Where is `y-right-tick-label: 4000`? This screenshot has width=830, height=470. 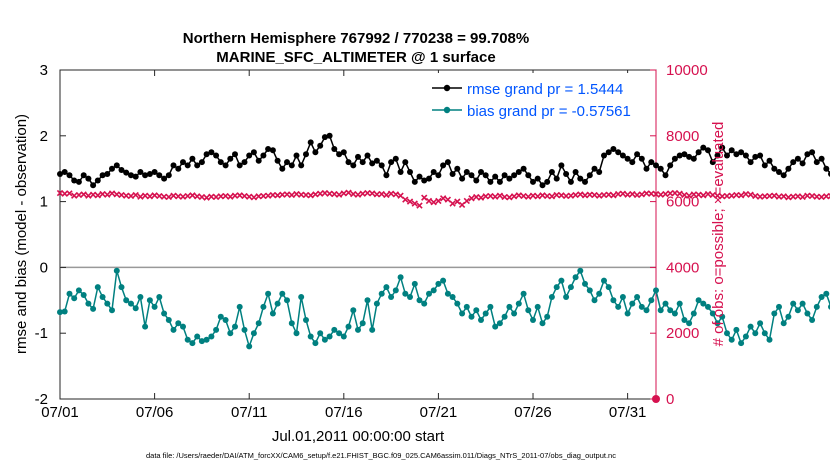
y-right-tick-label: 4000 is located at coordinates (682, 267).